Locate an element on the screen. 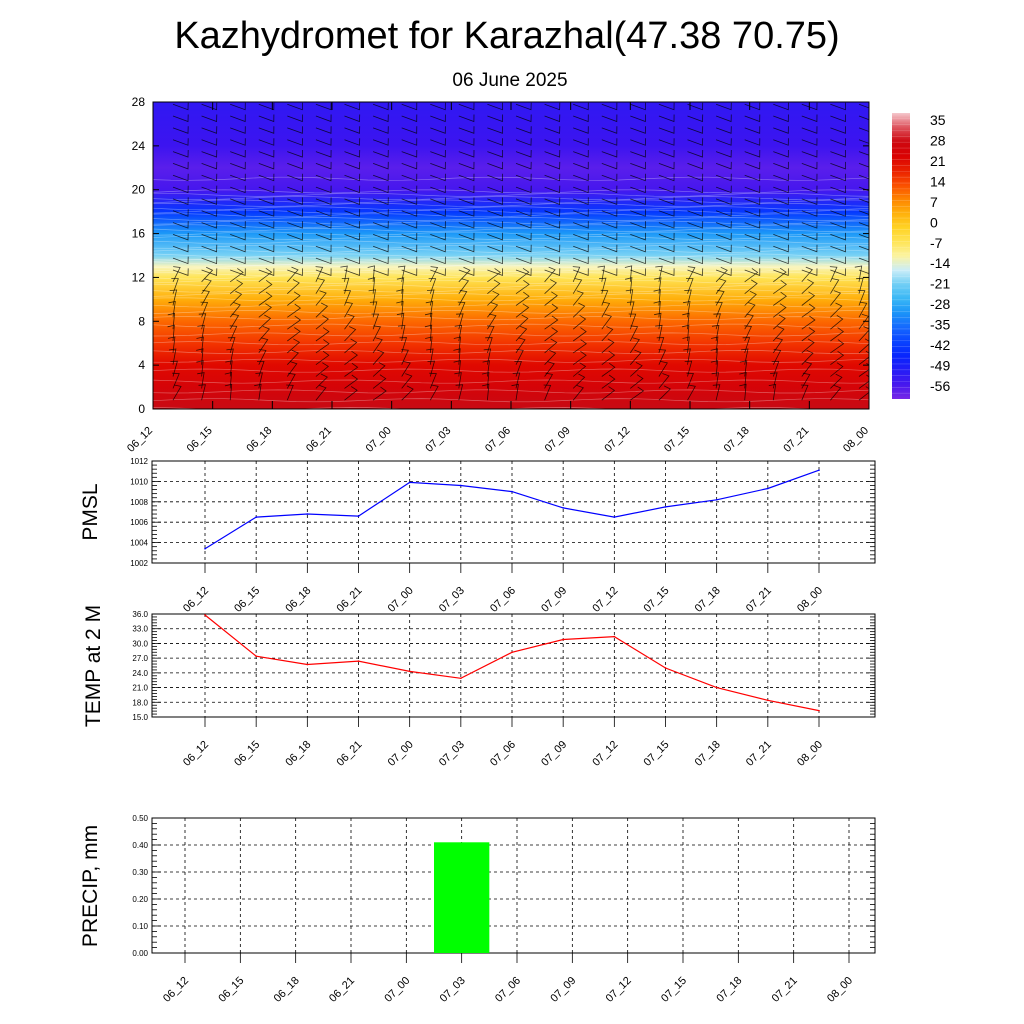 Image resolution: width=1024 pixels, height=1024 pixels. pmsl-ytick-label: 1012 is located at coordinates (139, 461).